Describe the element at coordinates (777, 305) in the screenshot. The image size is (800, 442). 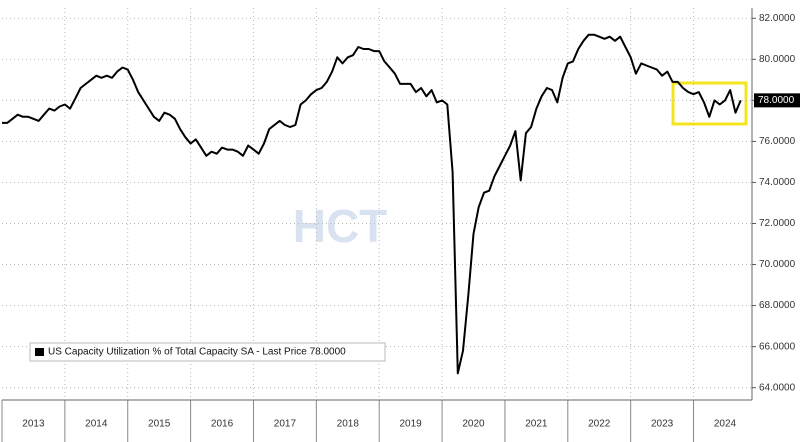
I see `y-tick-label: 68.0000` at that location.